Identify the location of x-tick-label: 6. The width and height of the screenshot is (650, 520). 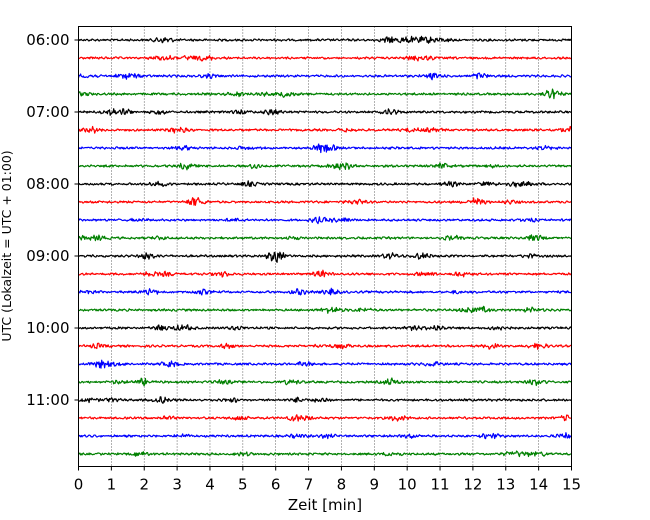
(276, 485).